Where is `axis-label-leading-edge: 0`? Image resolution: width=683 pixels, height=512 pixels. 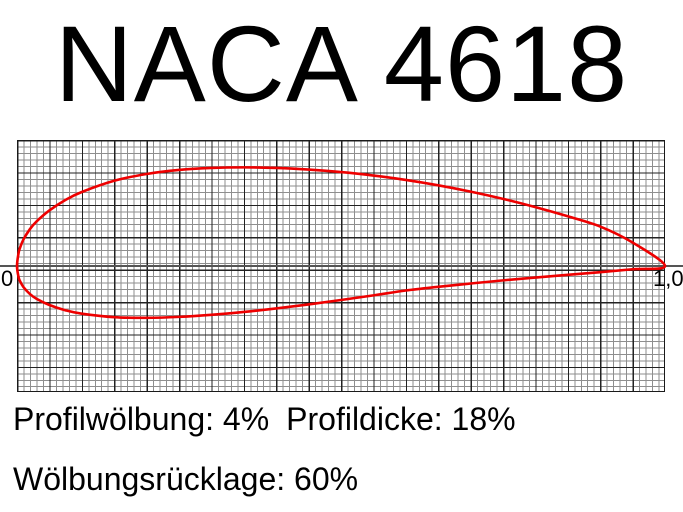 axis-label-leading-edge: 0 is located at coordinates (7, 278).